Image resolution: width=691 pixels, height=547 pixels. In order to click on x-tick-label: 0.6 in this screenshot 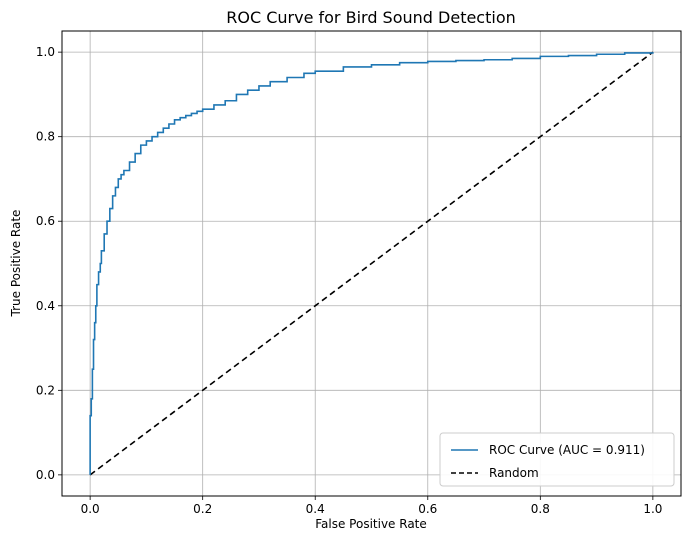, I will do `click(427, 509)`.